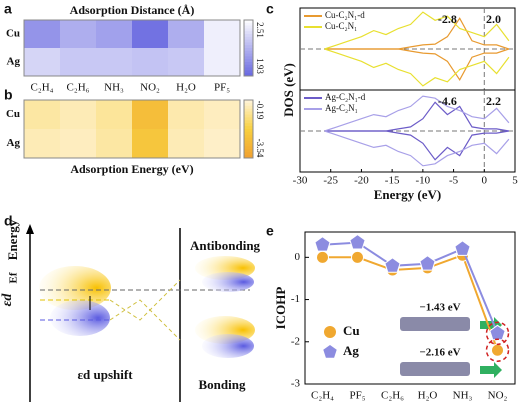 The height and width of the screenshot is (408, 524). Describe the element at coordinates (351, 350) in the screenshot. I see `legend-label: Ag` at that location.